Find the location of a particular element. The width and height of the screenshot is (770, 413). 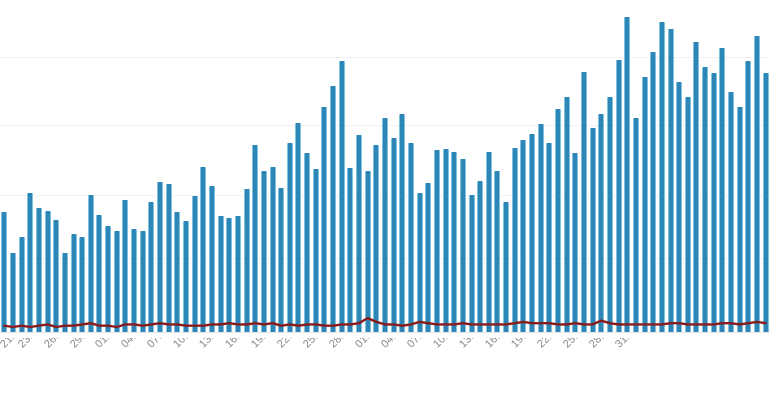

x-axis-line is located at coordinates (385, 332).